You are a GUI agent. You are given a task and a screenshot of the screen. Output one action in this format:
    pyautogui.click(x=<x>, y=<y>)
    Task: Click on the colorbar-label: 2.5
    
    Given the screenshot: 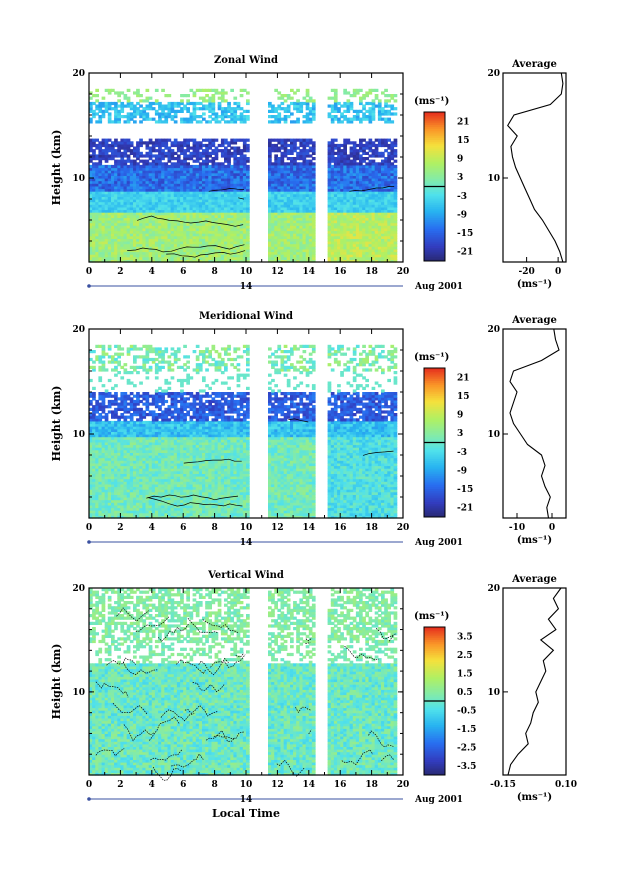 What is the action you would take?
    pyautogui.click(x=465, y=656)
    